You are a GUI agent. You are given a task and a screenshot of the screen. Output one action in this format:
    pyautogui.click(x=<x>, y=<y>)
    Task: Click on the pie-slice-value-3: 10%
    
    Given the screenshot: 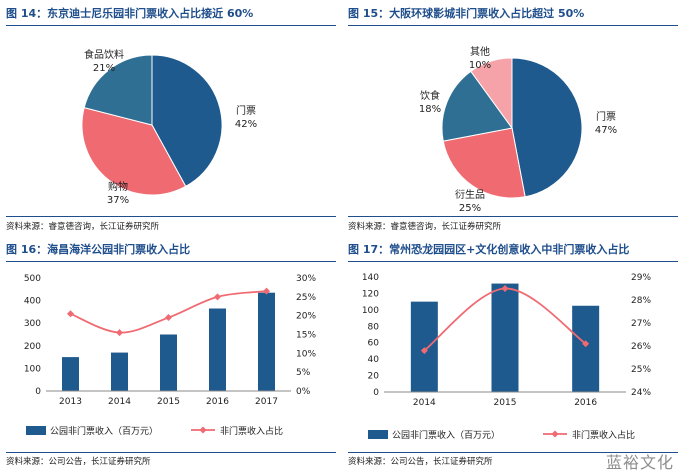 What is the action you would take?
    pyautogui.click(x=480, y=65)
    